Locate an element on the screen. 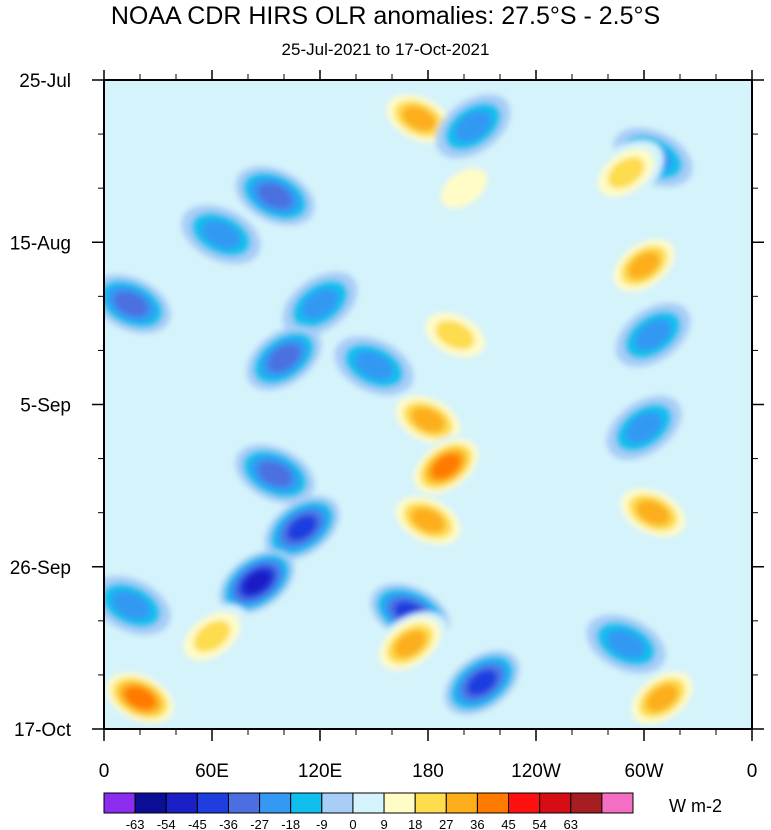 This screenshot has height=830, width=771. colorbar-label: -54 is located at coordinates (166, 823).